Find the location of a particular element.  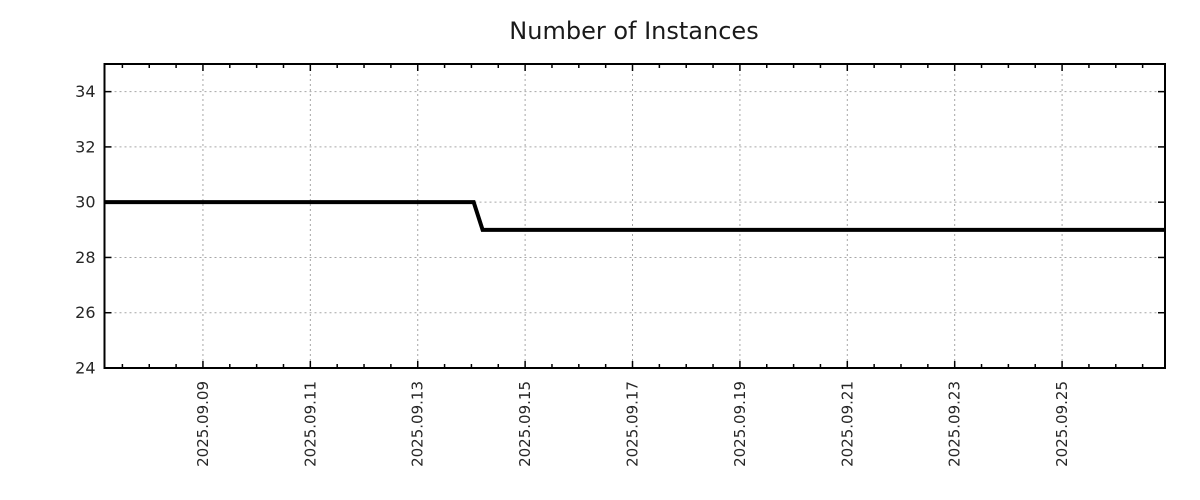

x-tick-label: 2025.09.23 is located at coordinates (955, 424).